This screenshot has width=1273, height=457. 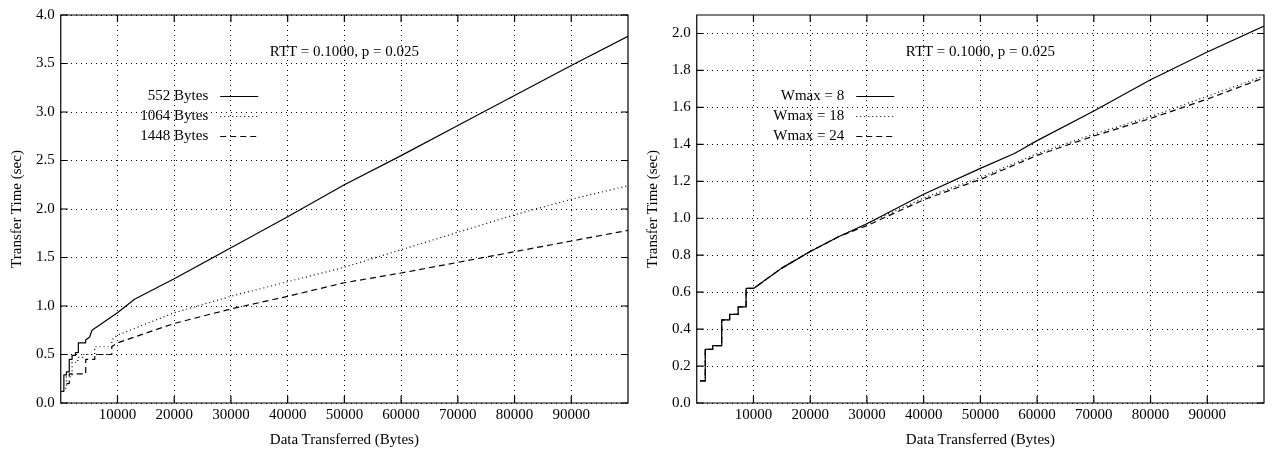 I want to click on y-tick-label: 1.6, so click(x=682, y=106).